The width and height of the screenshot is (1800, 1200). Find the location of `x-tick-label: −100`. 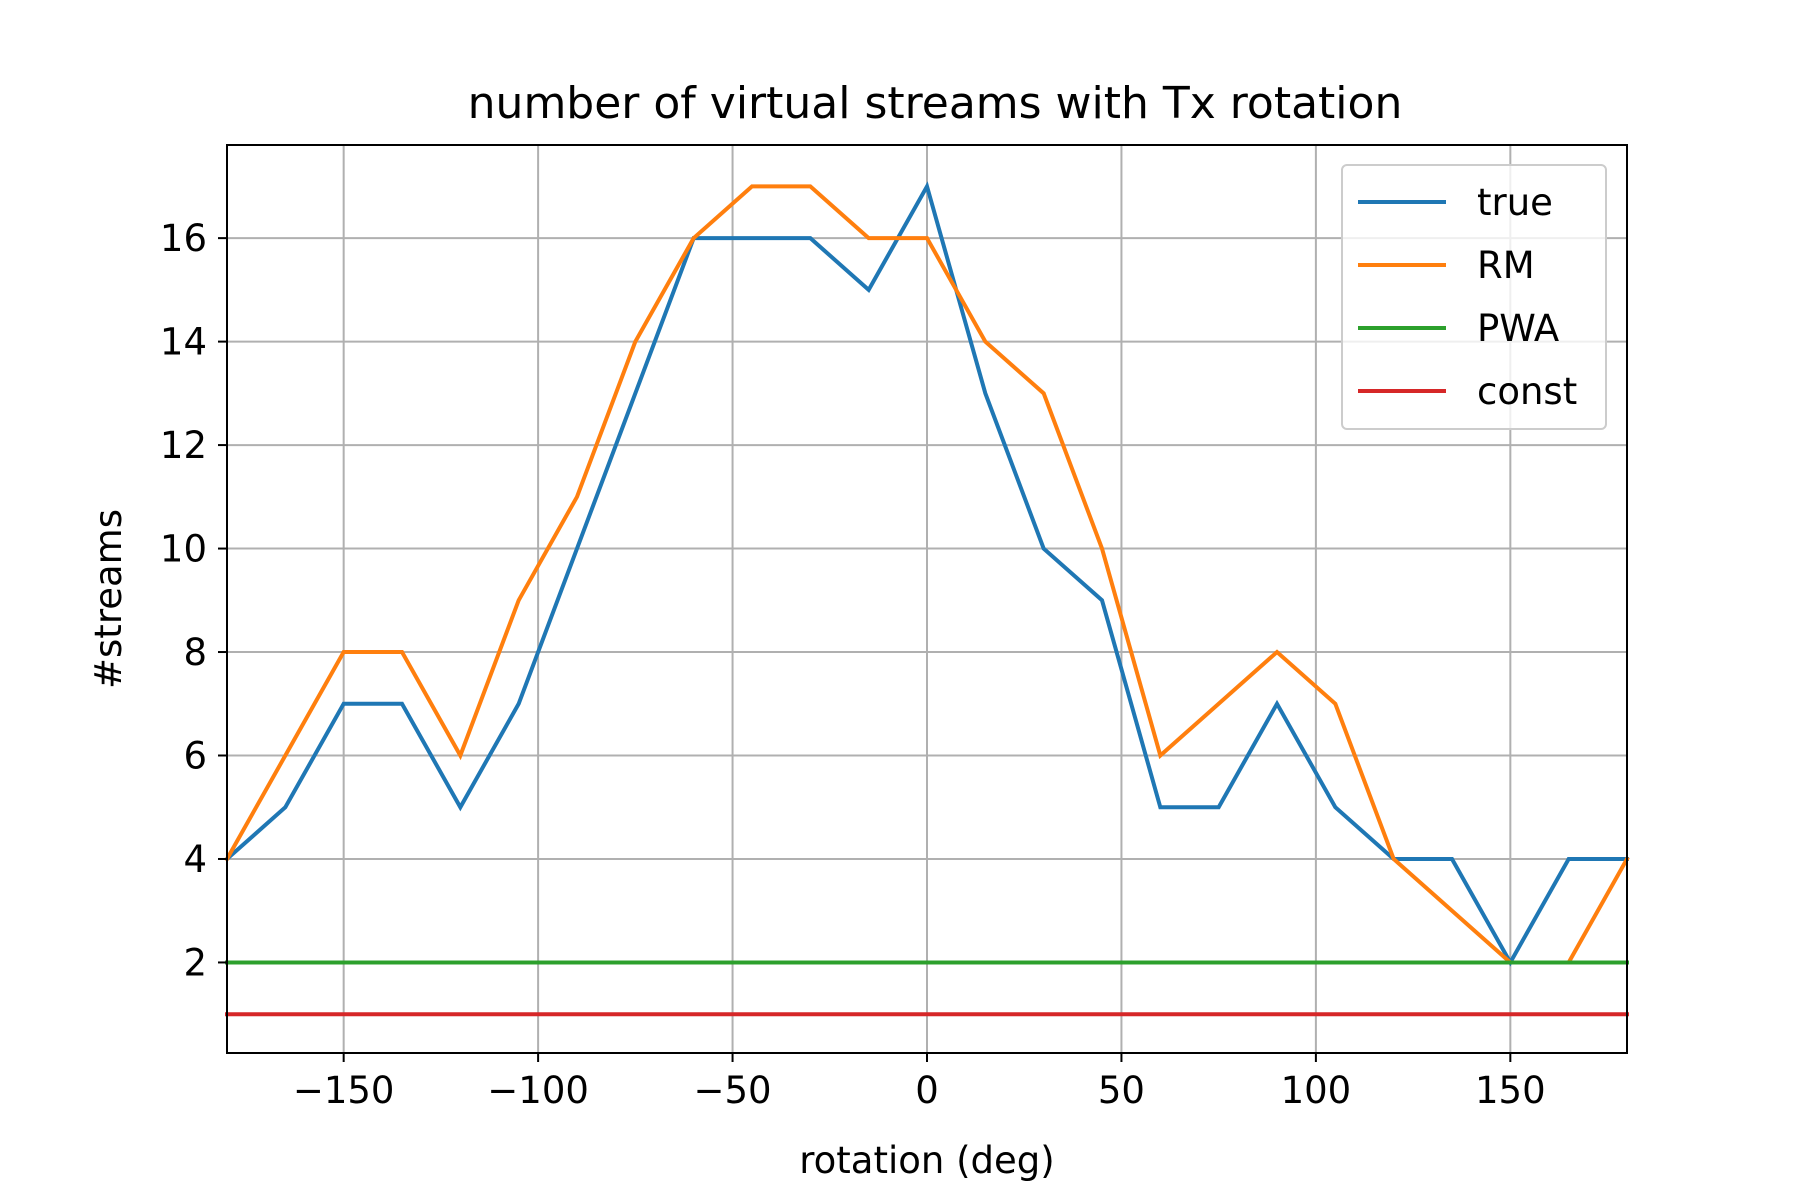

x-tick-label: −100 is located at coordinates (538, 1090).